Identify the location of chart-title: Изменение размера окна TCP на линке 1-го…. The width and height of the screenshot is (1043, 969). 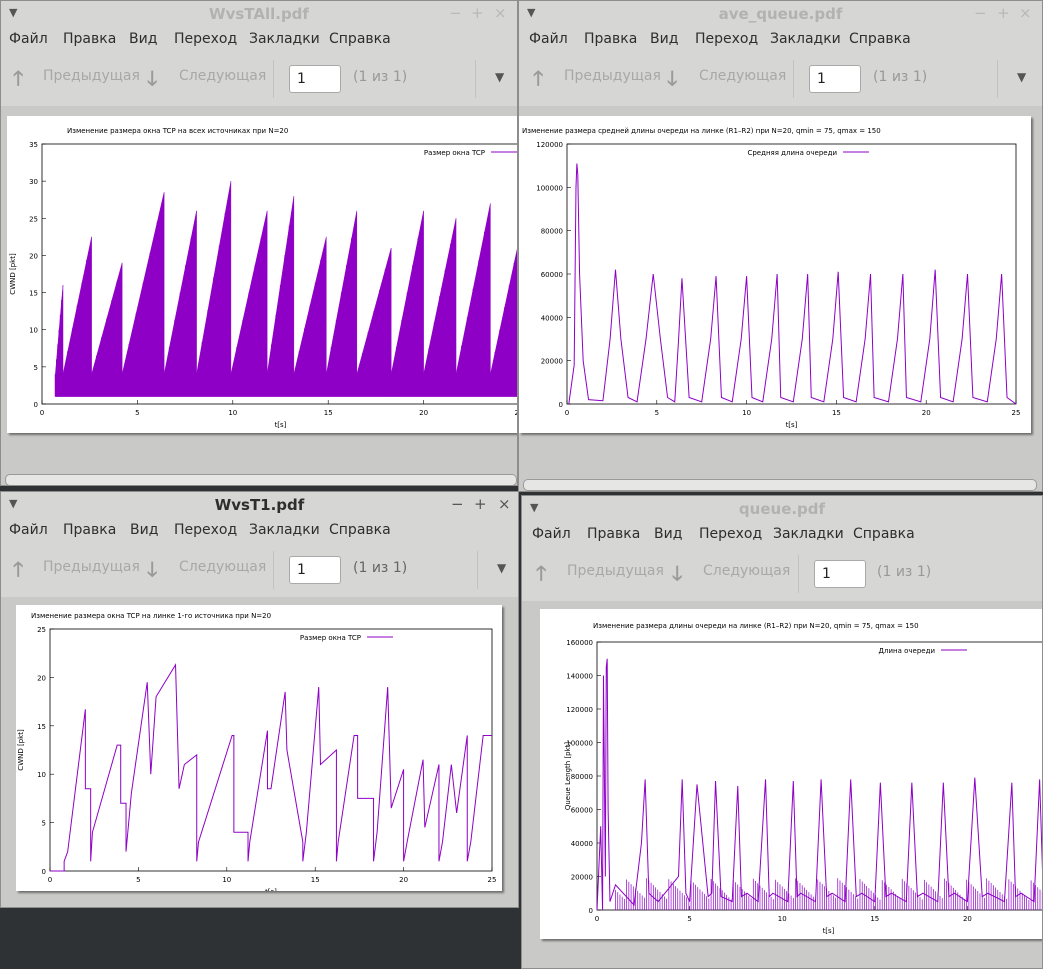
(151, 616).